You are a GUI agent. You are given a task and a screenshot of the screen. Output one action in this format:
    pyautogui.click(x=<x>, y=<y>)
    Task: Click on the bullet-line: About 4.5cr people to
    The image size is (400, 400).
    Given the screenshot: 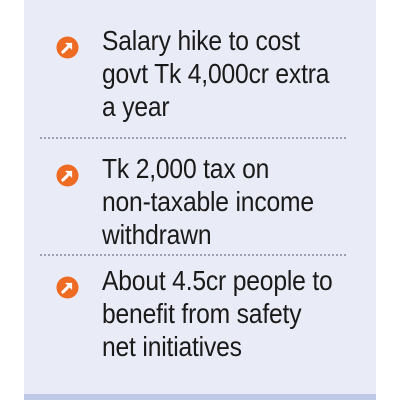 What is the action you would take?
    pyautogui.click(x=217, y=280)
    